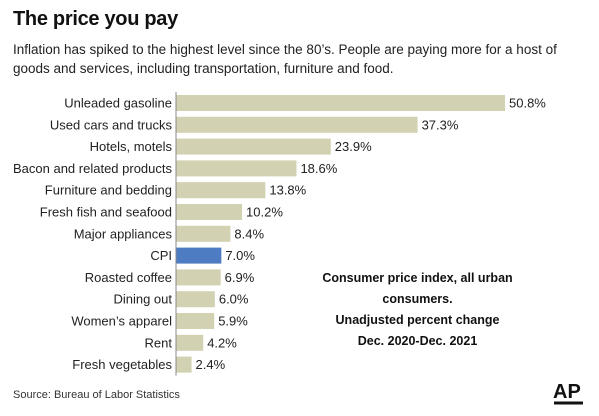 The width and height of the screenshot is (599, 416). I want to click on bar-dining-out, so click(195, 299).